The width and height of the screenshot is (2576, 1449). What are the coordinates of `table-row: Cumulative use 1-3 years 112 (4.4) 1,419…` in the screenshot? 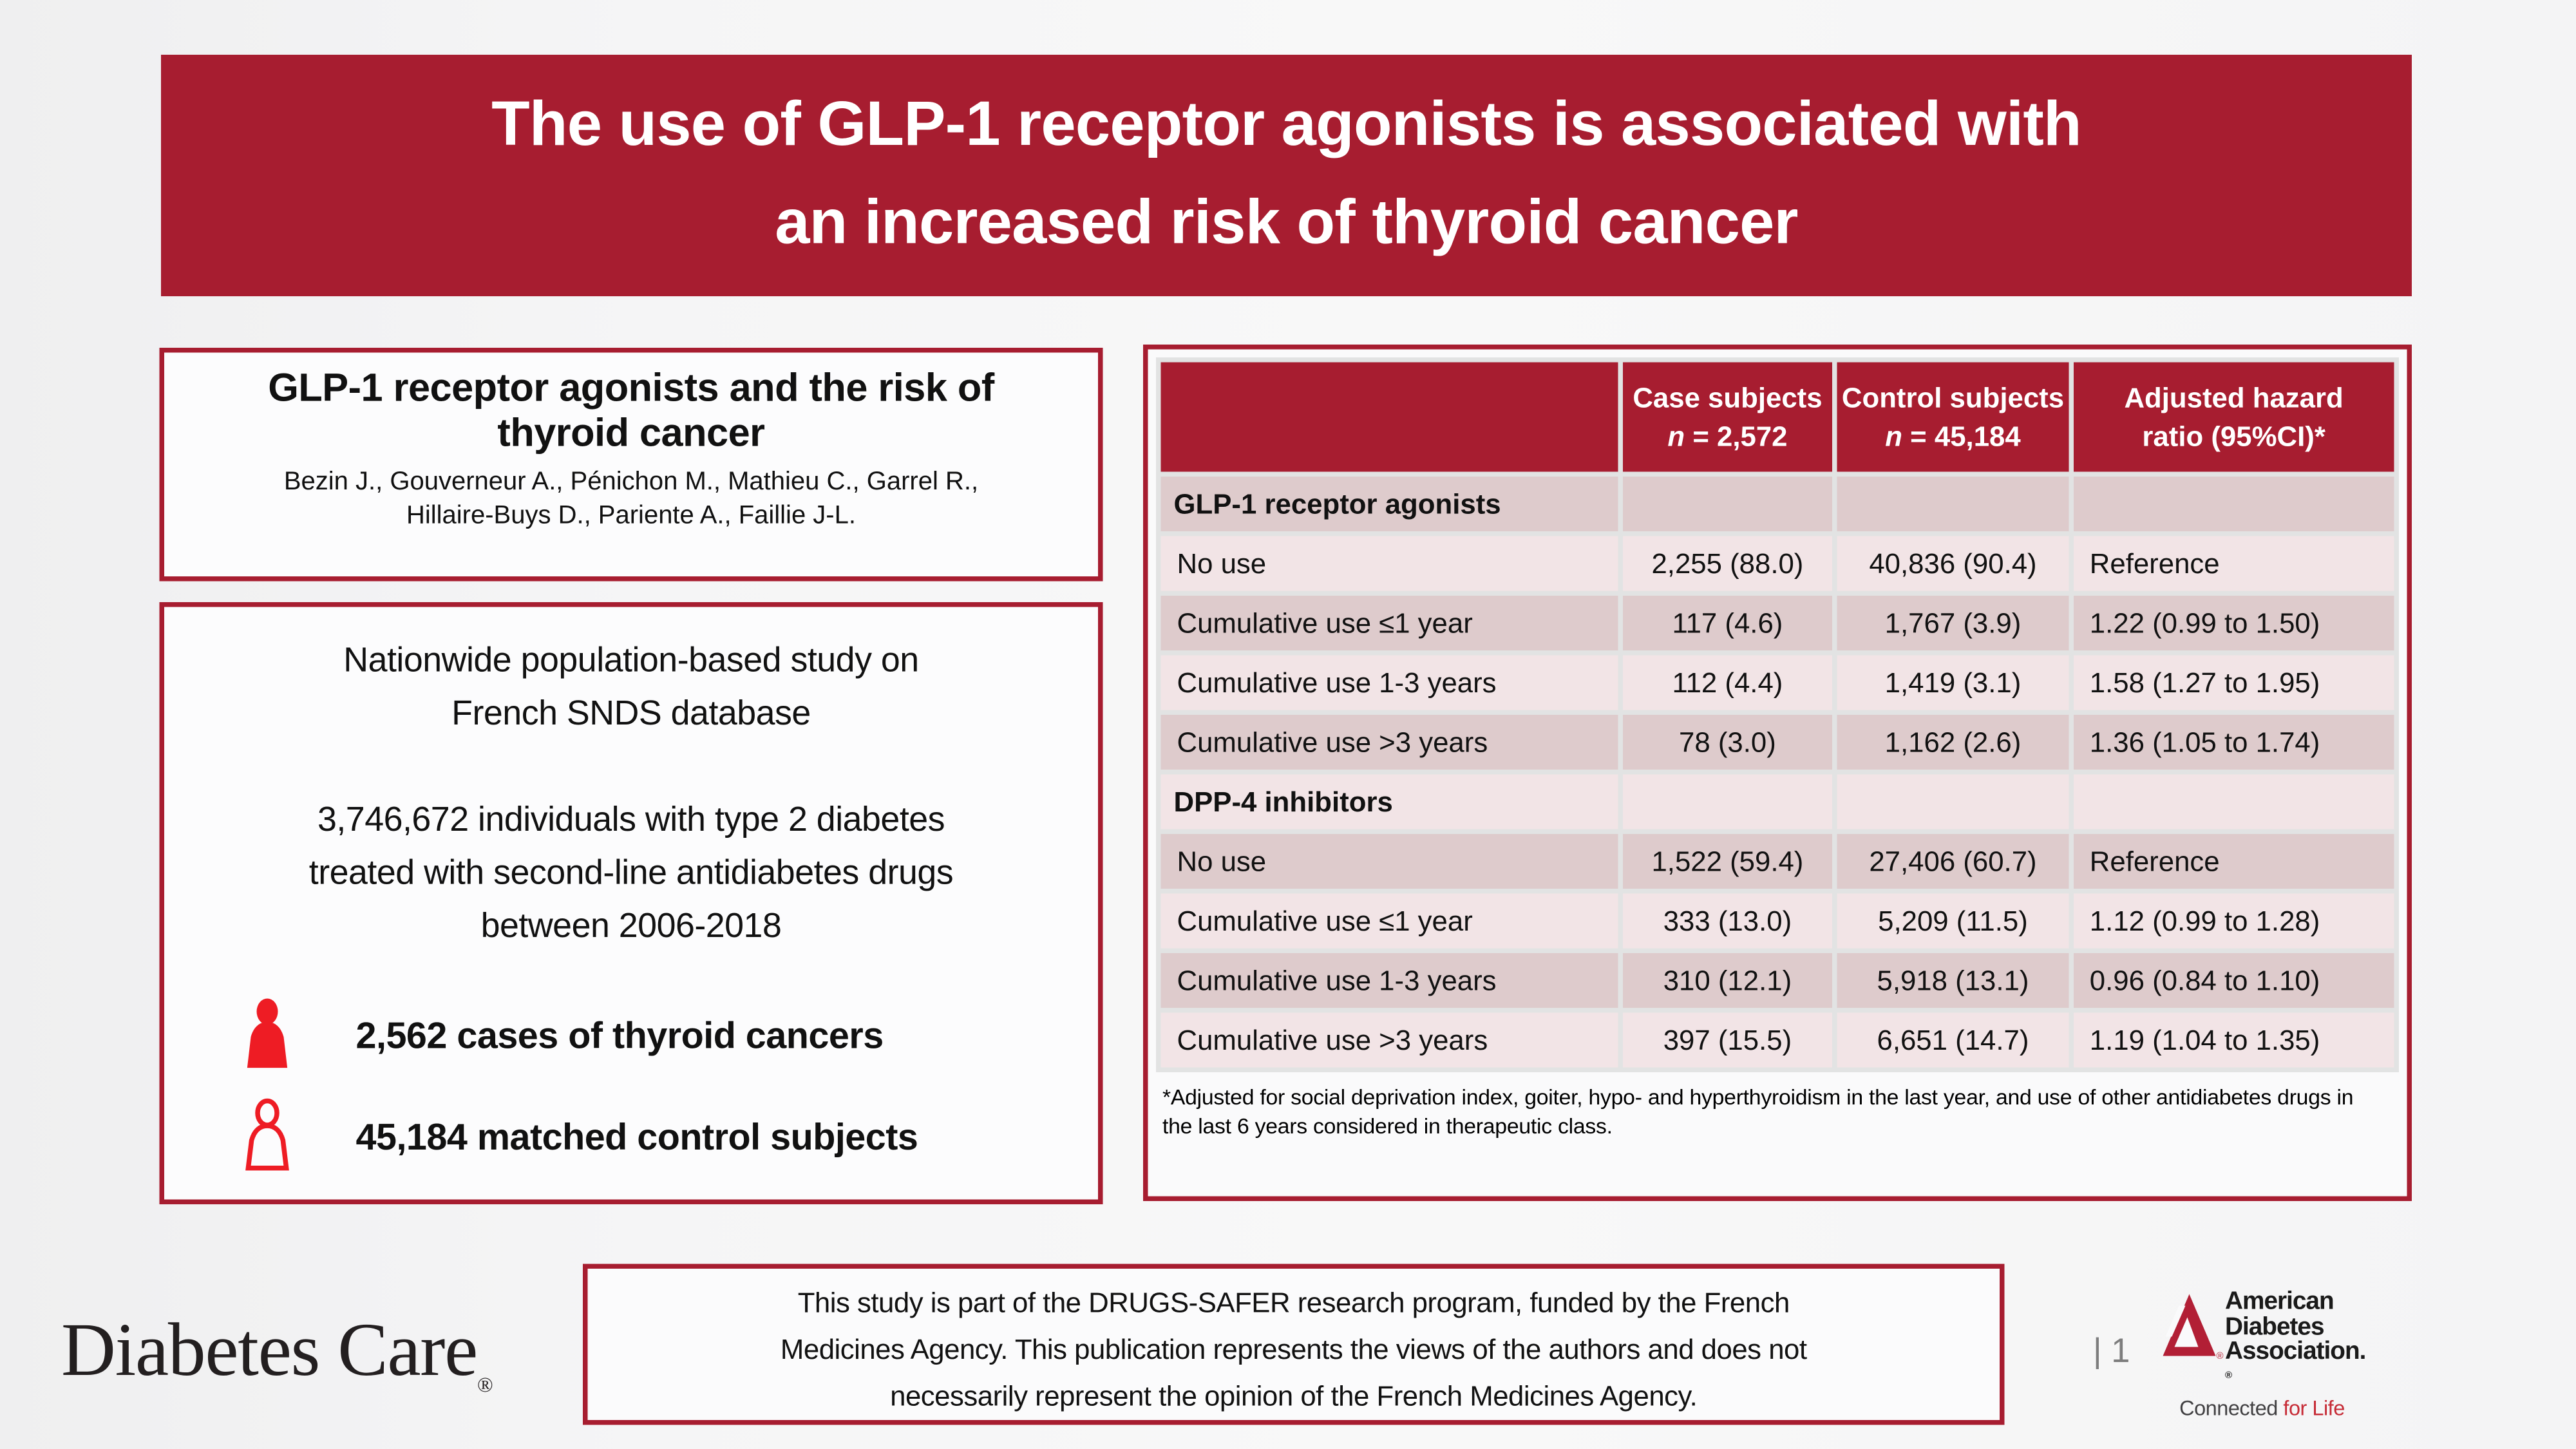 It's located at (1777, 683).